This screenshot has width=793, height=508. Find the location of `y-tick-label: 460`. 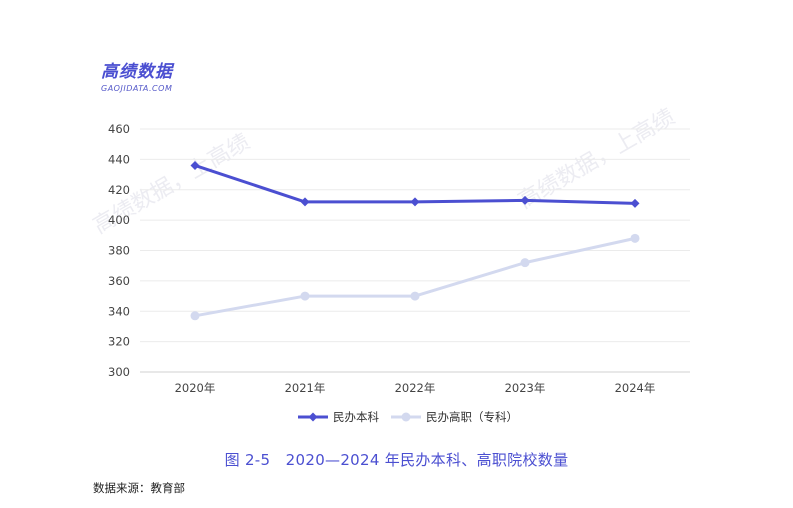

y-tick-label: 460 is located at coordinates (119, 129).